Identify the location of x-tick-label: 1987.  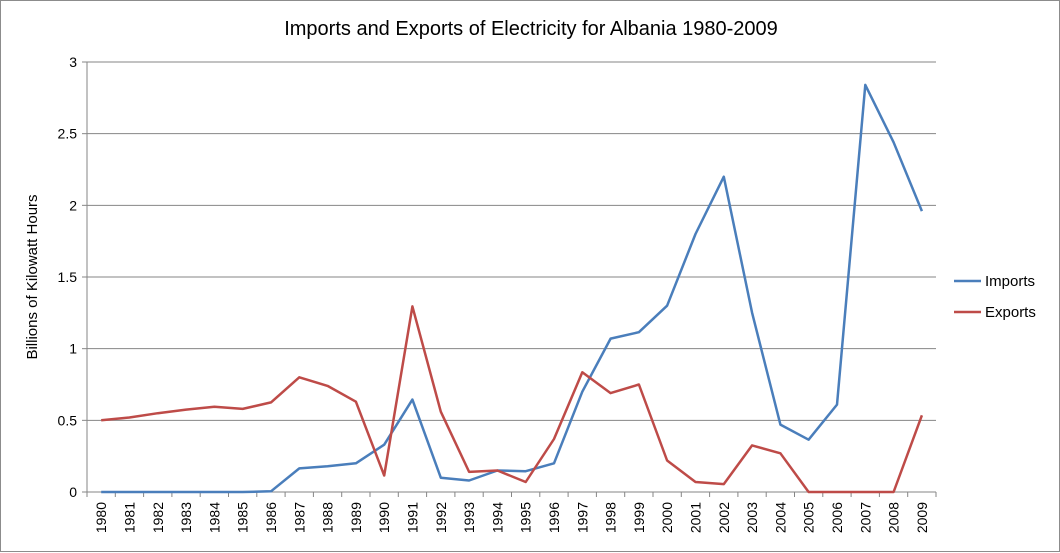
(299, 517).